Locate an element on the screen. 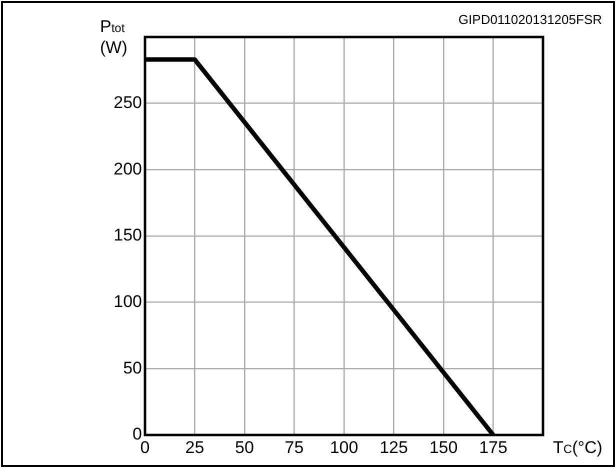 The width and height of the screenshot is (616, 468). y-tick-label: 150 is located at coordinates (128, 235).